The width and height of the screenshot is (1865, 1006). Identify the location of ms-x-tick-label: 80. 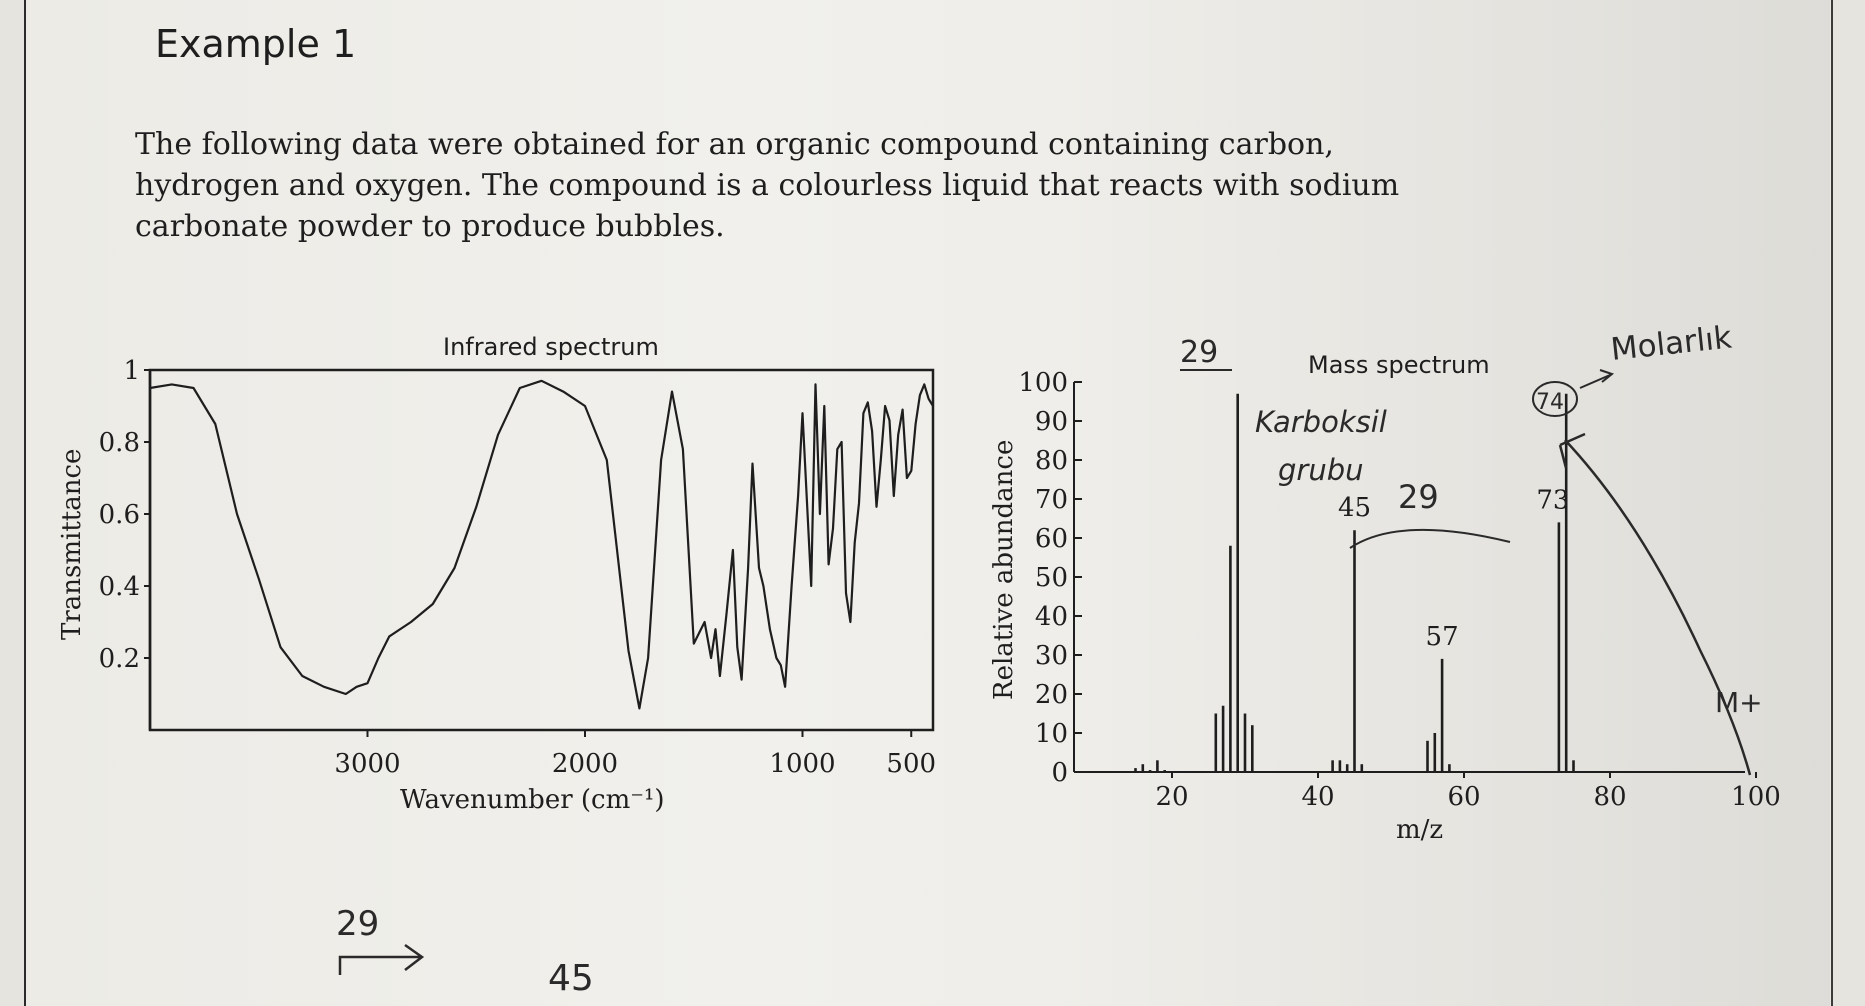
(1609, 797).